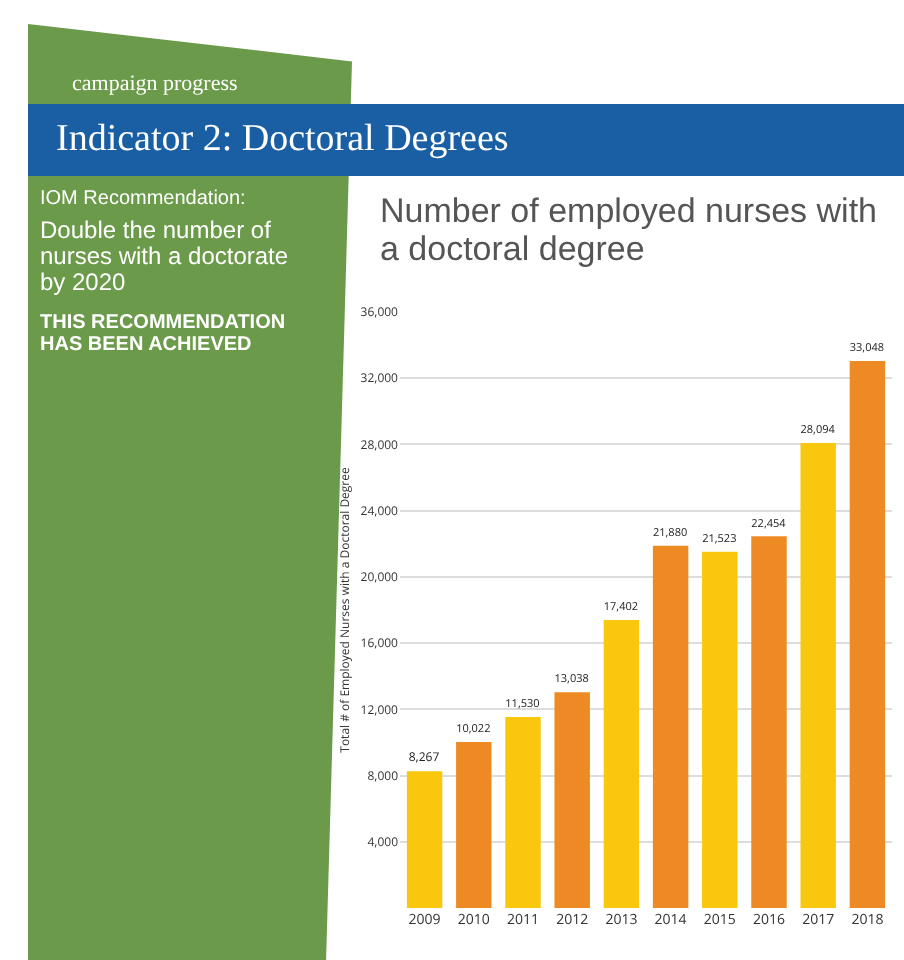  I want to click on text: THIS RECOMMENDATION HAS BEEN ACHIEVED, so click(164, 334).